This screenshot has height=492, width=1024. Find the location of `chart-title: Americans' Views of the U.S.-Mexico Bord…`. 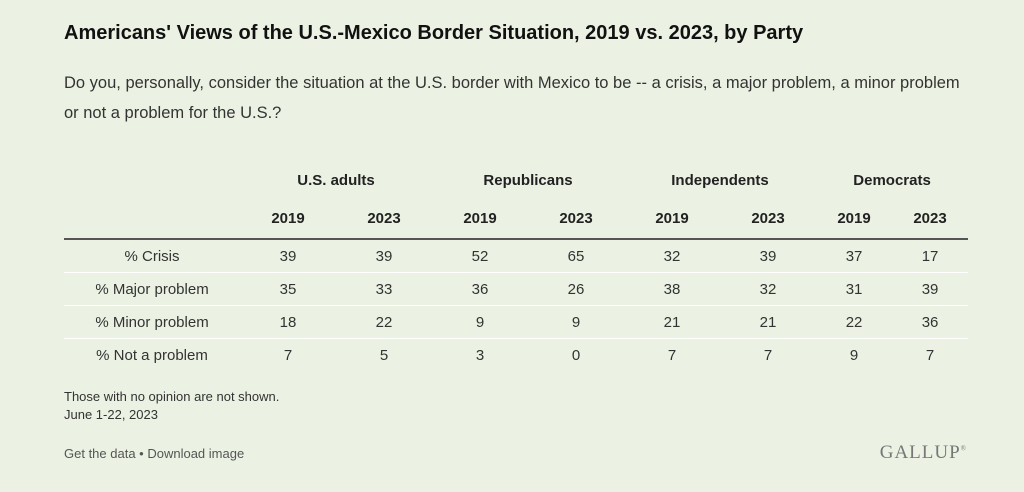

chart-title: Americans' Views of the U.S.-Mexico Bord… is located at coordinates (434, 33).